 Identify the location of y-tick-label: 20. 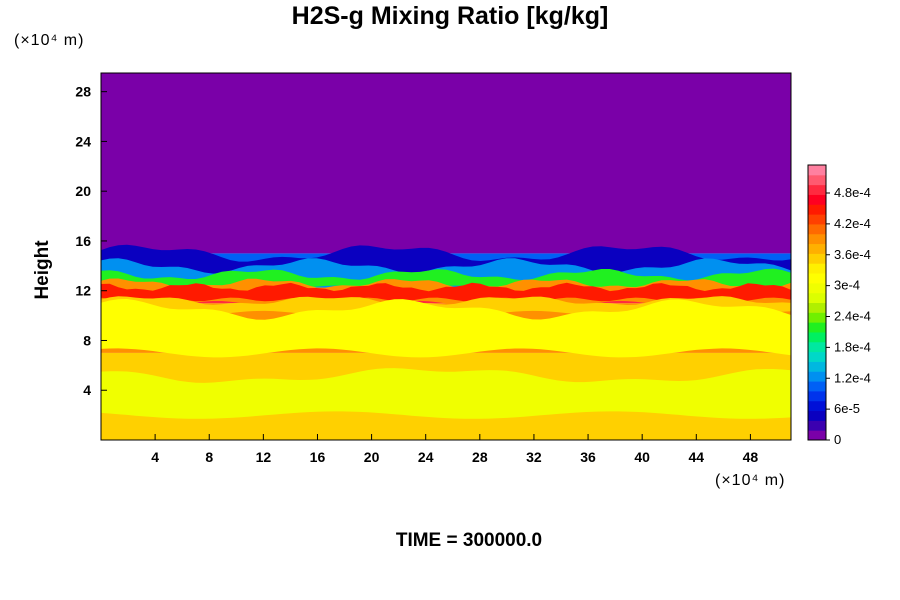
(83, 191).